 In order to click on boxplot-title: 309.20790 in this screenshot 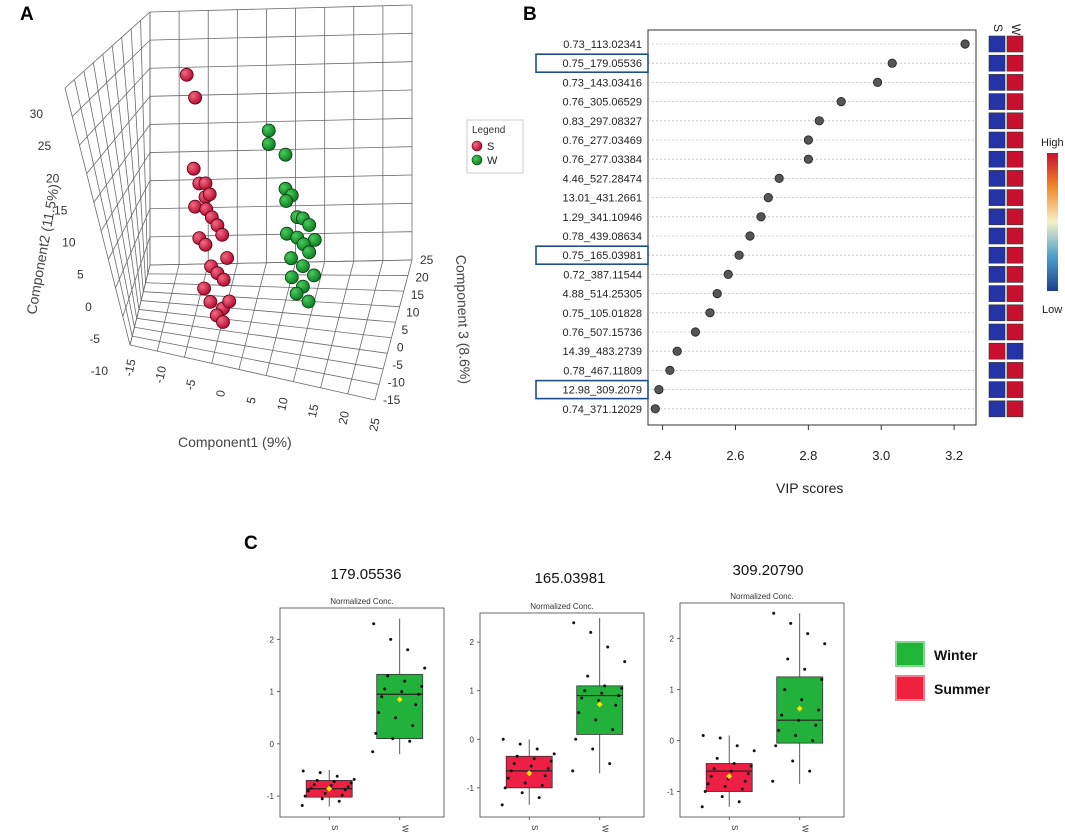, I will do `click(768, 570)`.